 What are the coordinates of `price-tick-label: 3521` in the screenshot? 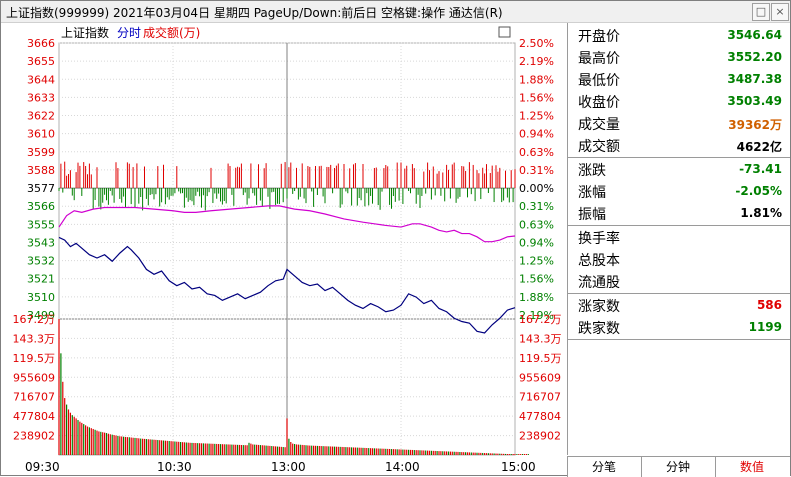 It's located at (41, 279).